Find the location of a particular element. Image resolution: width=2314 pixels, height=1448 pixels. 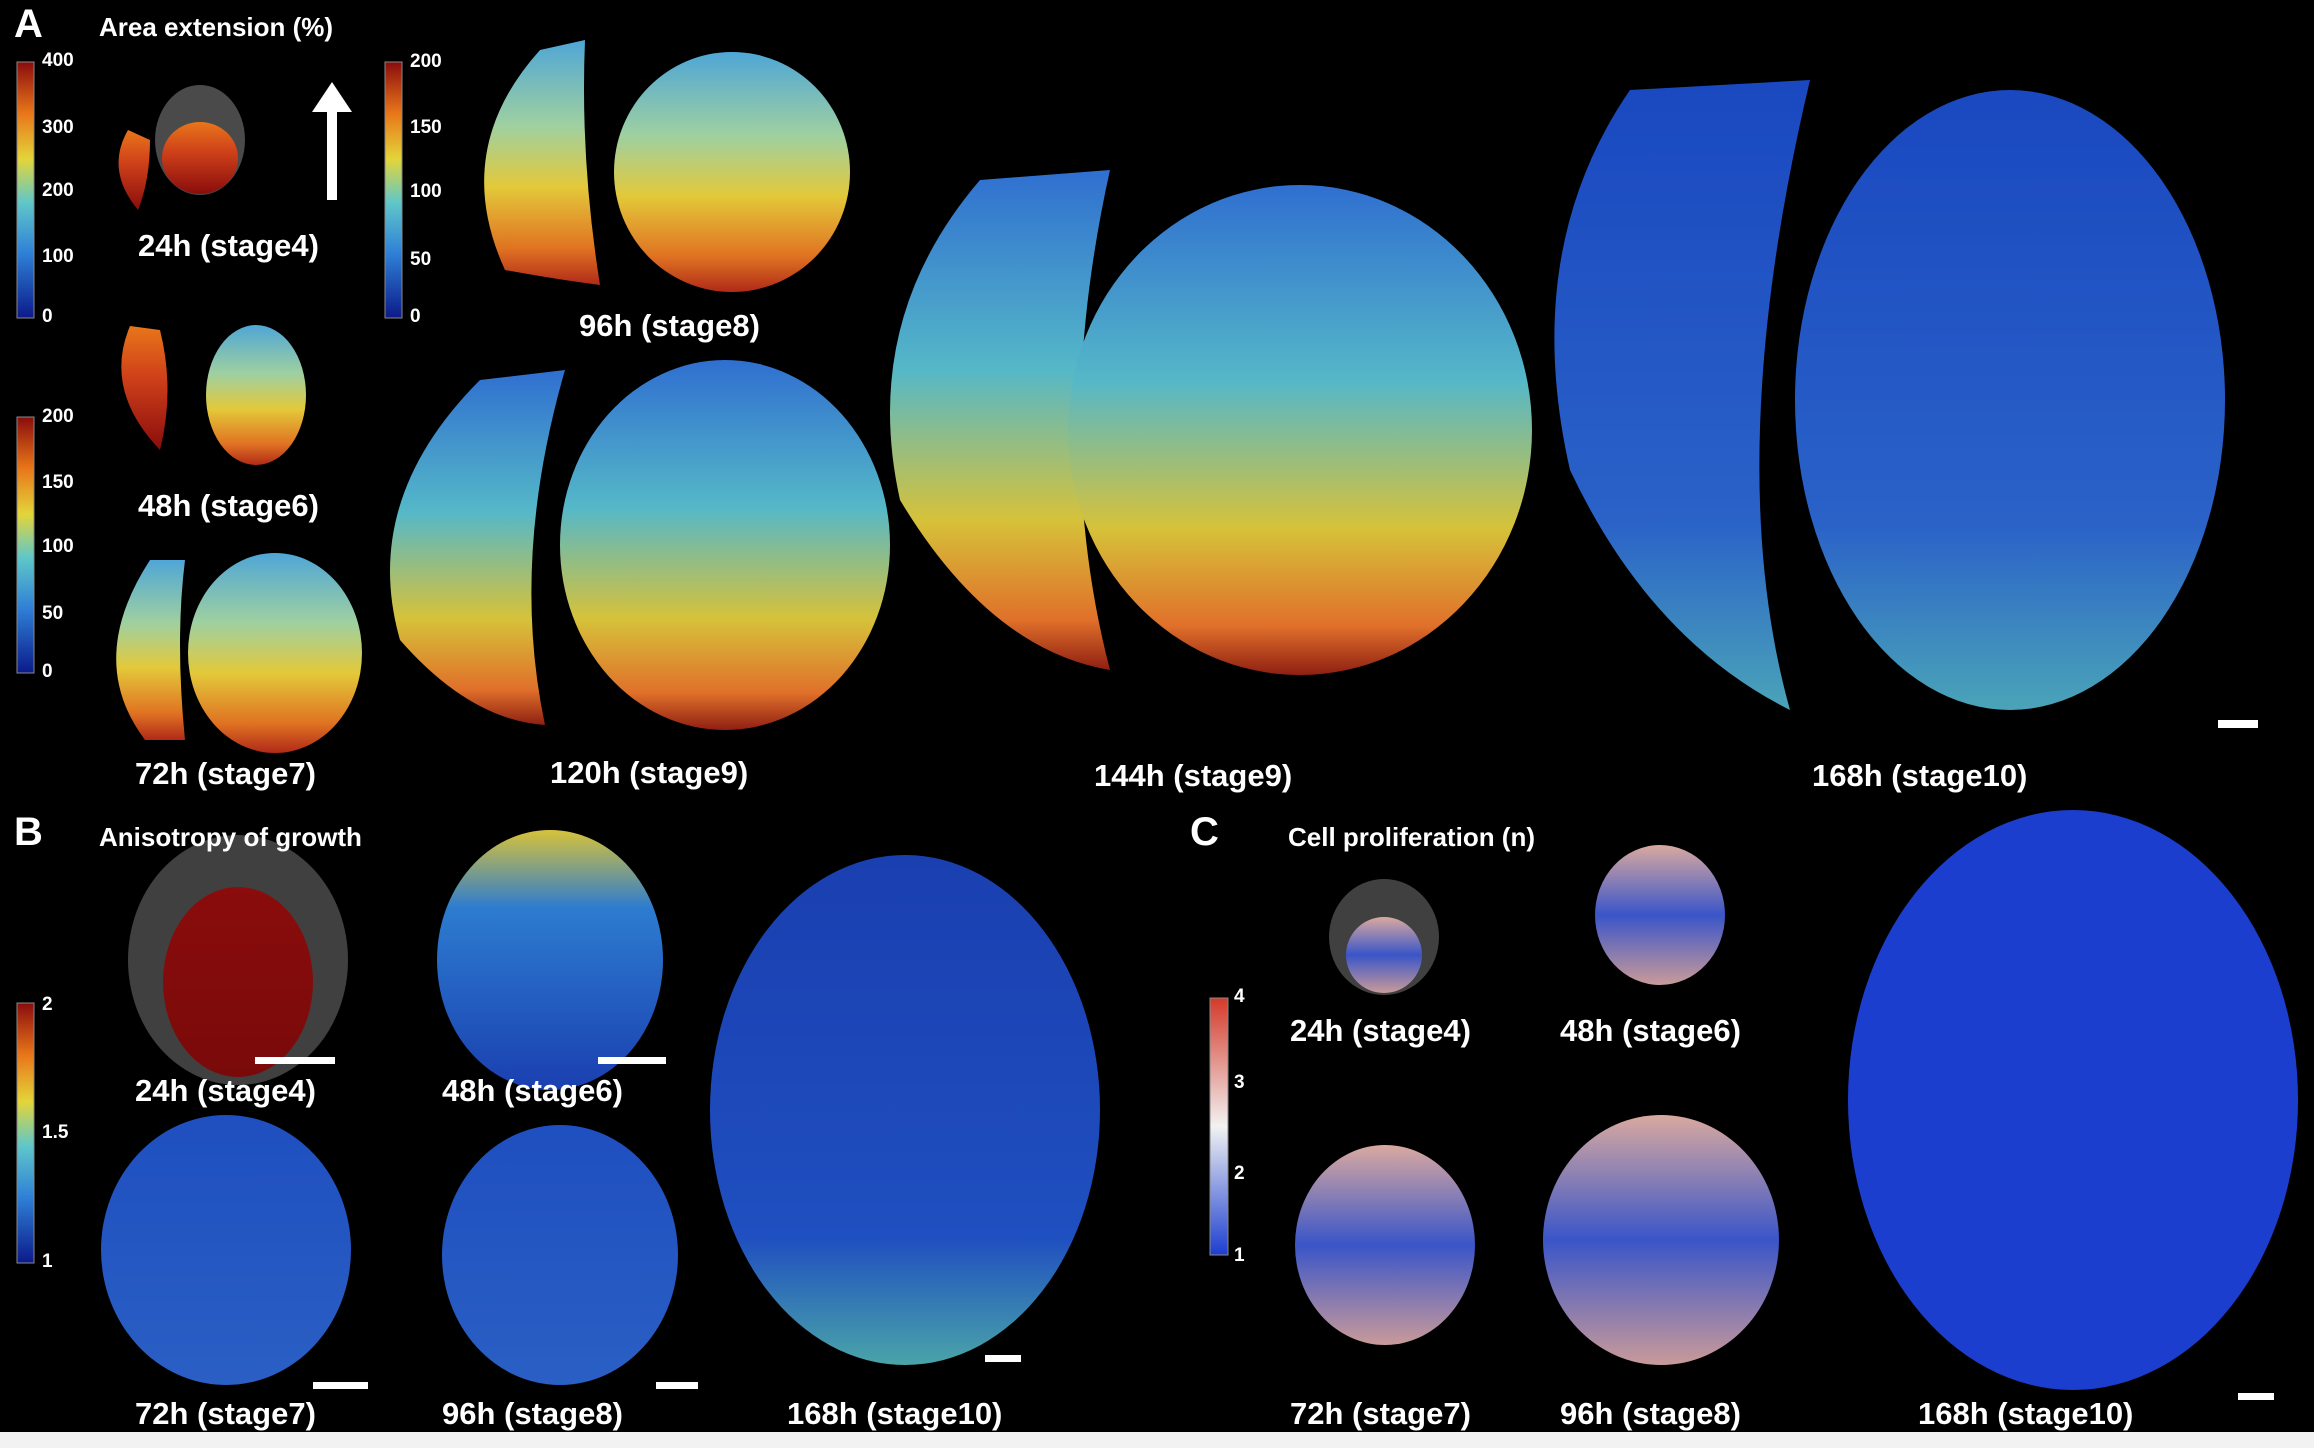

organ-a-168h-side is located at coordinates (1682, 395).